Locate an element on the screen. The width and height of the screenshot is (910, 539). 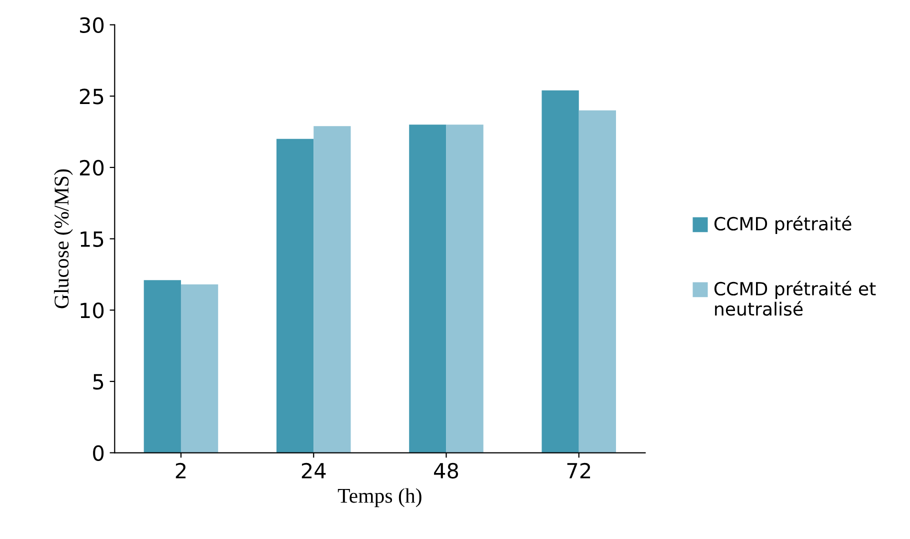
y-tick-label: 20 is located at coordinates (92, 168).